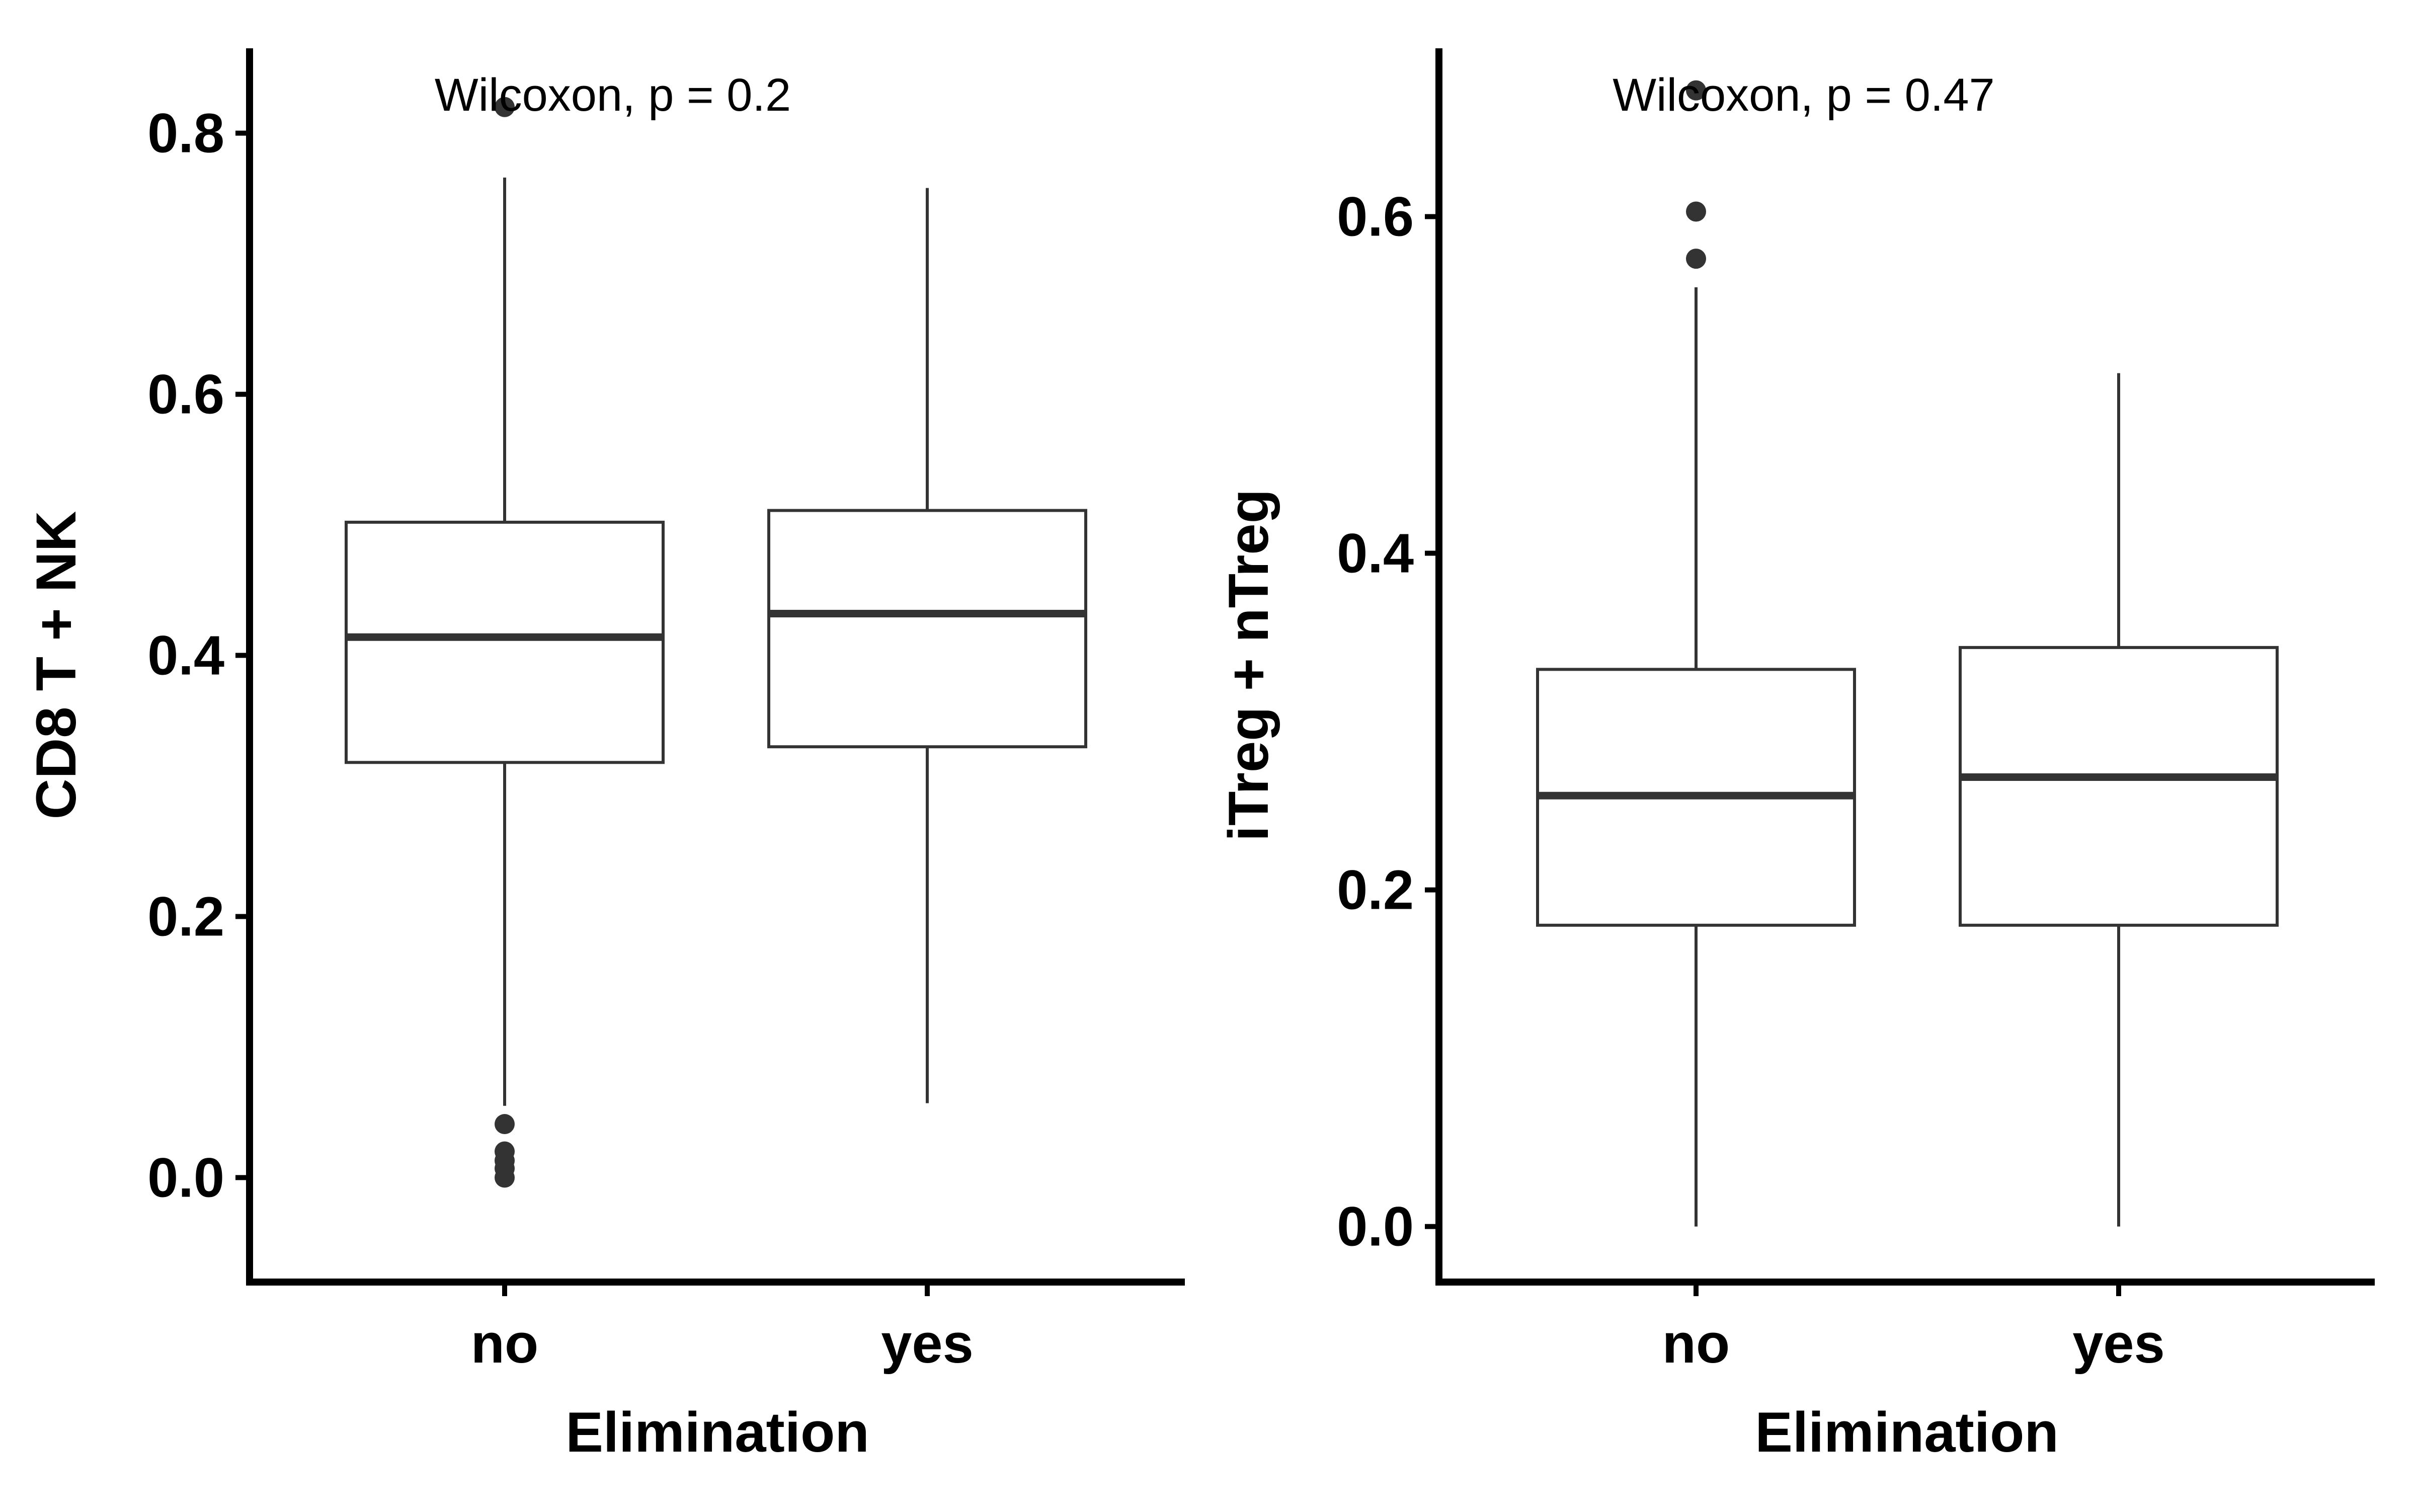 The width and height of the screenshot is (2415, 1512). What do you see at coordinates (1804, 95) in the screenshot?
I see `wilcoxon-annotation: Wilcoxon, p = 0.47` at bounding box center [1804, 95].